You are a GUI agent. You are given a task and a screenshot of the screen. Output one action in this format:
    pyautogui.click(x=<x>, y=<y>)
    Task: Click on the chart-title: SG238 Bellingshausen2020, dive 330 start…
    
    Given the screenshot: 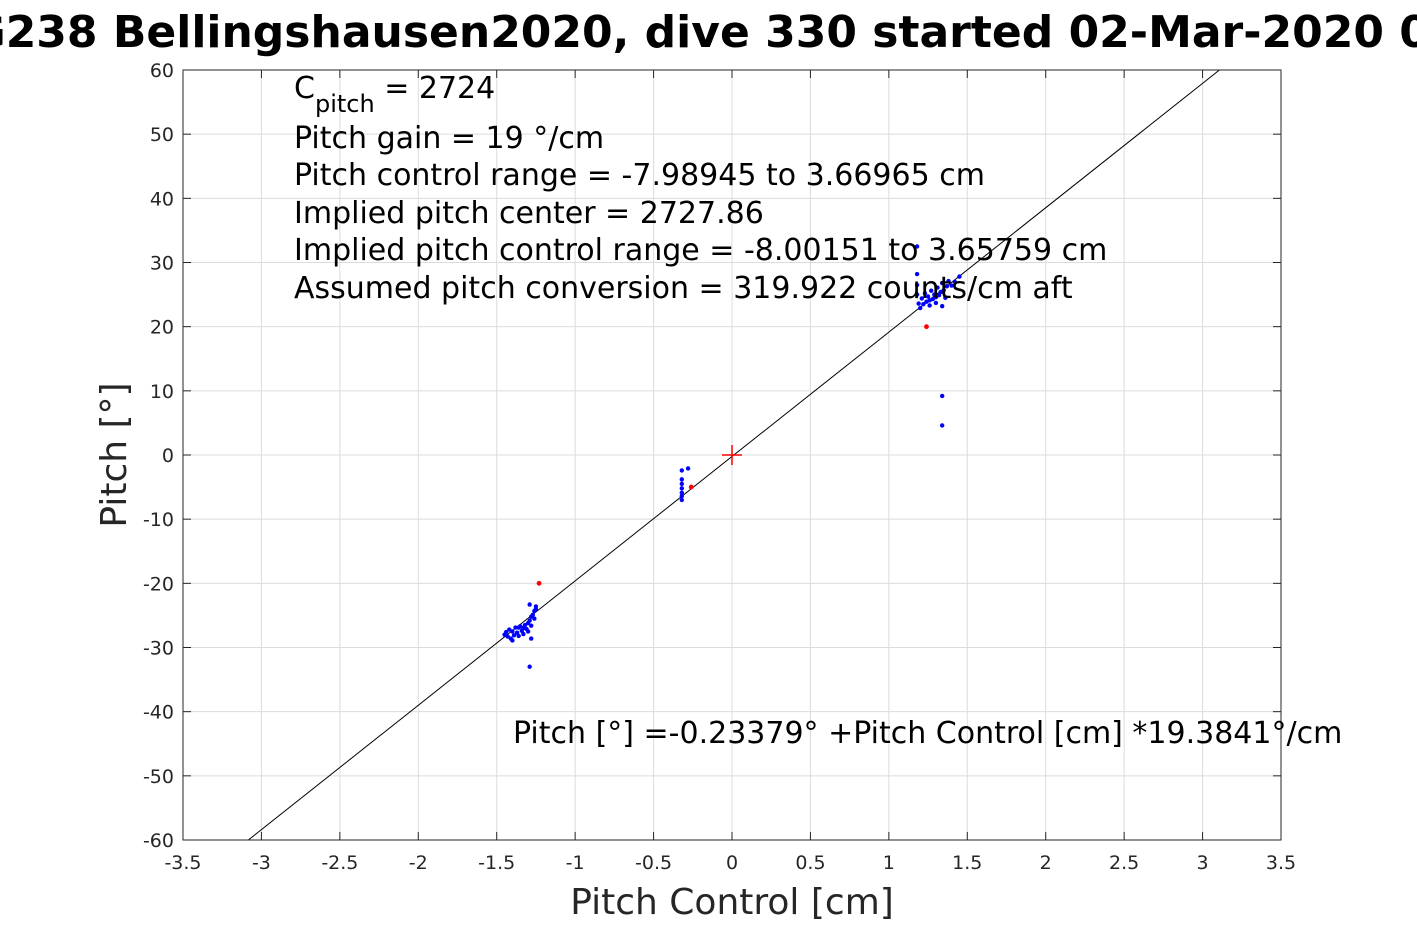 What is the action you would take?
    pyautogui.click(x=708, y=32)
    